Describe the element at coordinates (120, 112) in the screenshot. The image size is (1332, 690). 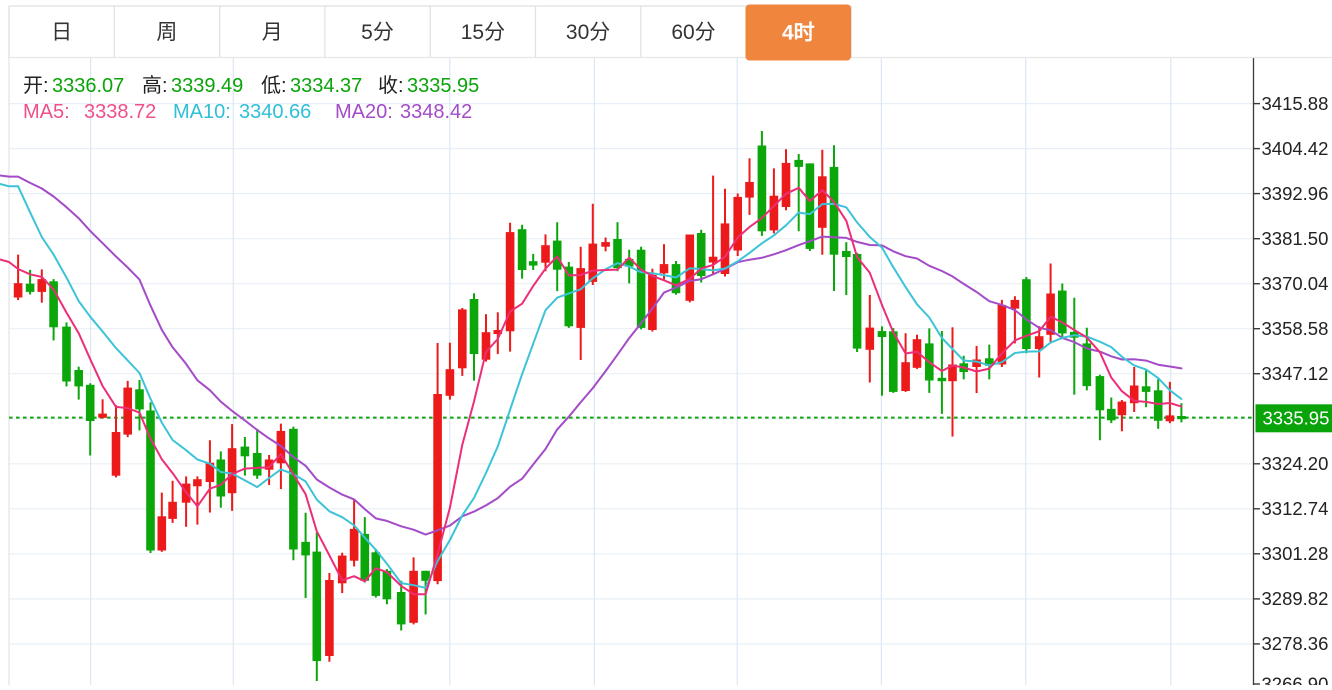
I see `svg-text: 3338.72` at that location.